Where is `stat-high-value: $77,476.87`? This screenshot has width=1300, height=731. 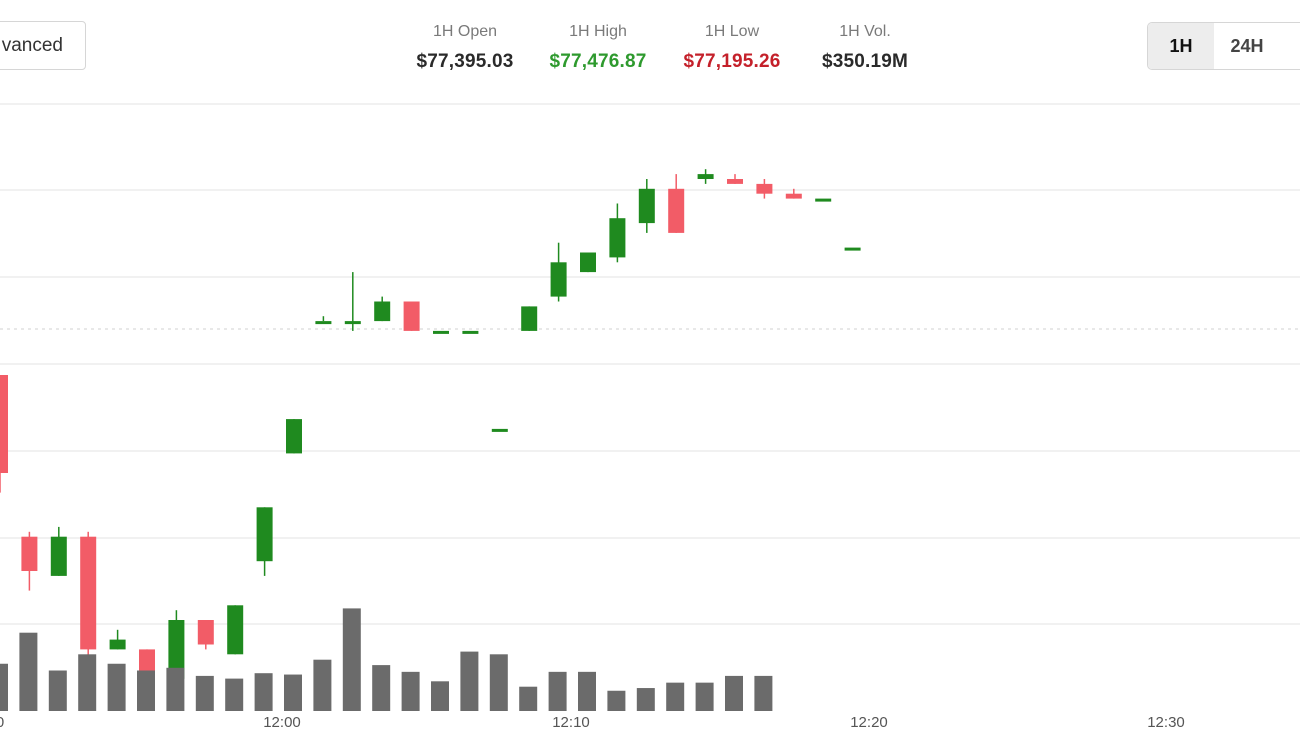 stat-high-value: $77,476.87 is located at coordinates (598, 61).